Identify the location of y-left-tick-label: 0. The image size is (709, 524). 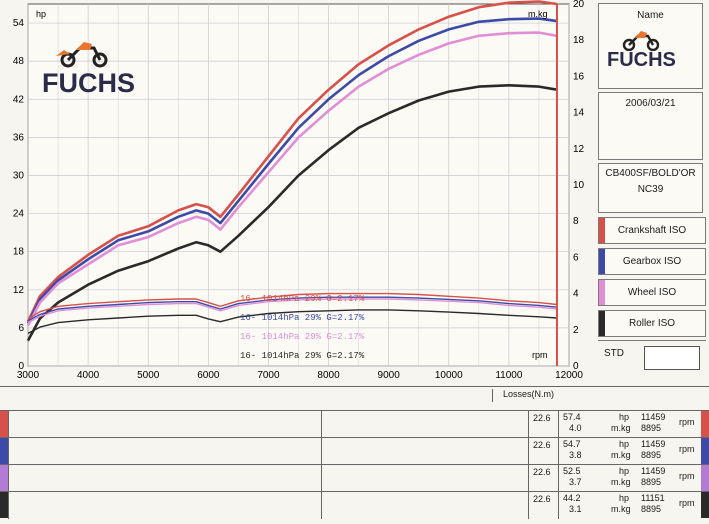
(21, 366).